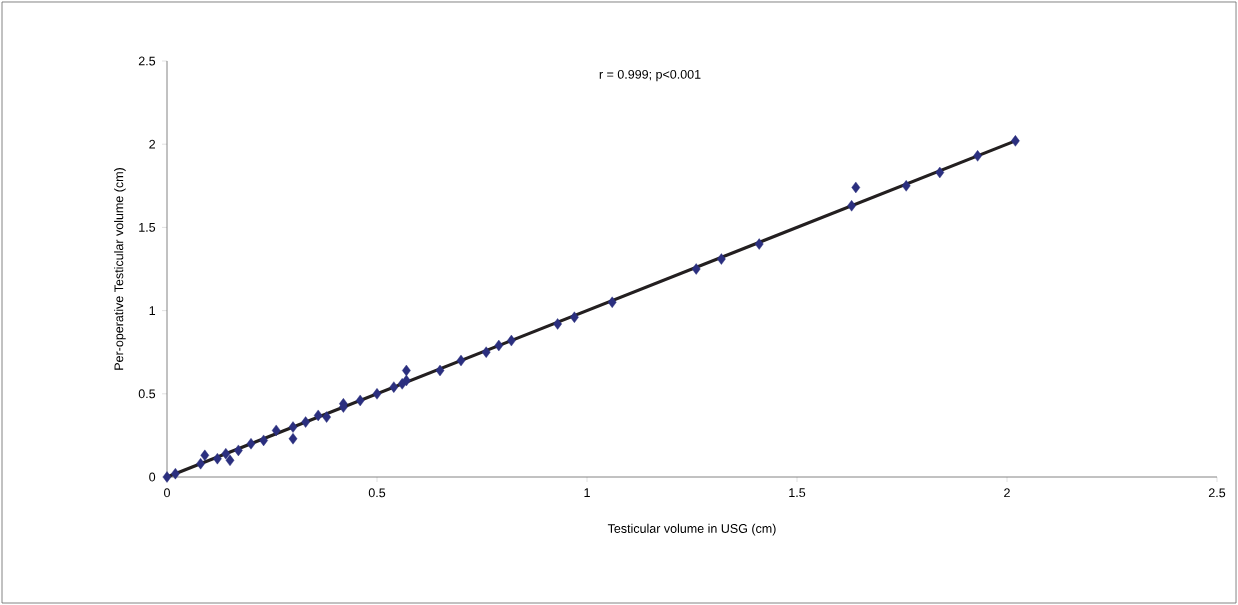  What do you see at coordinates (152, 144) in the screenshot?
I see `y-tick-label: 2` at bounding box center [152, 144].